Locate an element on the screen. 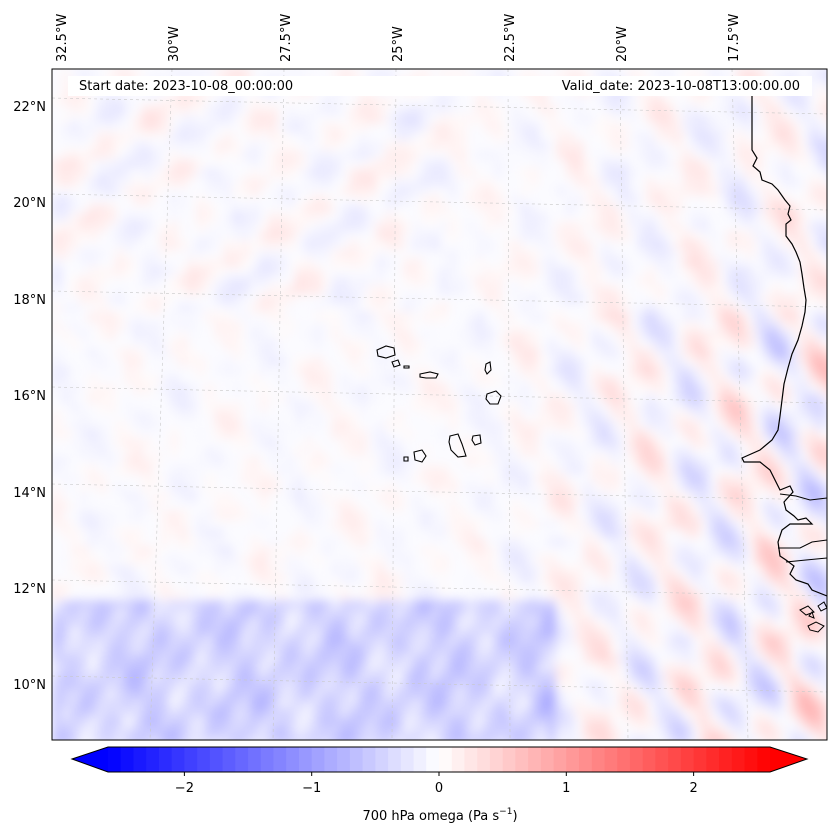  longitude-label: 20°W is located at coordinates (622, 44).